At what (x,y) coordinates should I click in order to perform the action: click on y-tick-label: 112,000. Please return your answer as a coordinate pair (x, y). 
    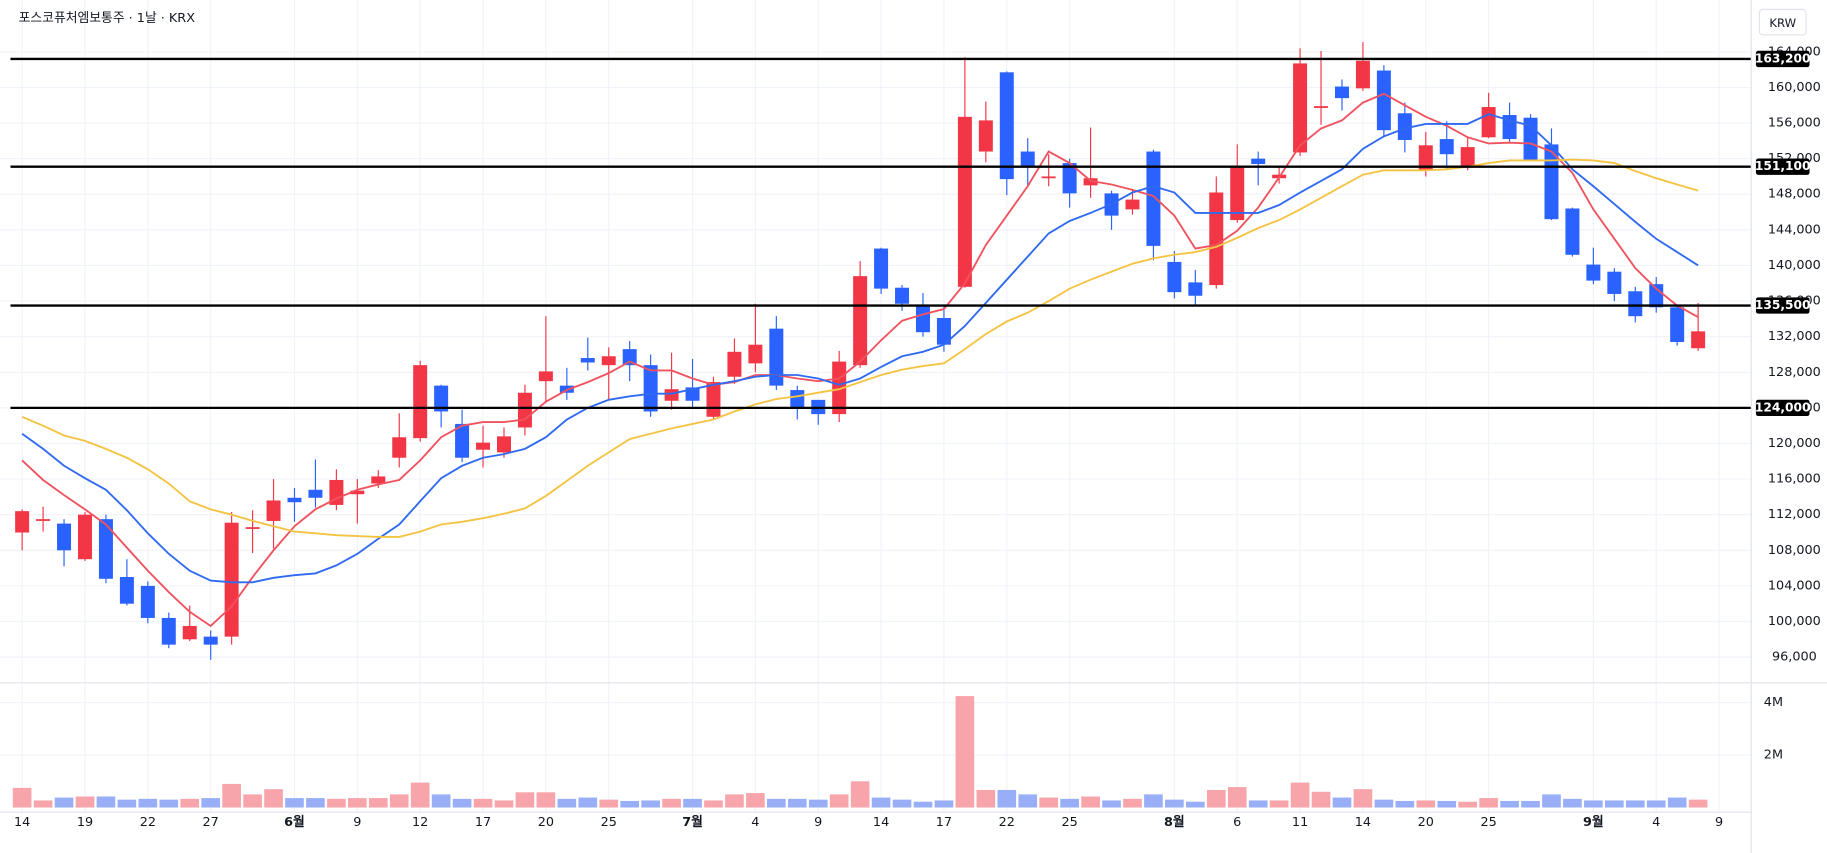
    Looking at the image, I should click on (1794, 514).